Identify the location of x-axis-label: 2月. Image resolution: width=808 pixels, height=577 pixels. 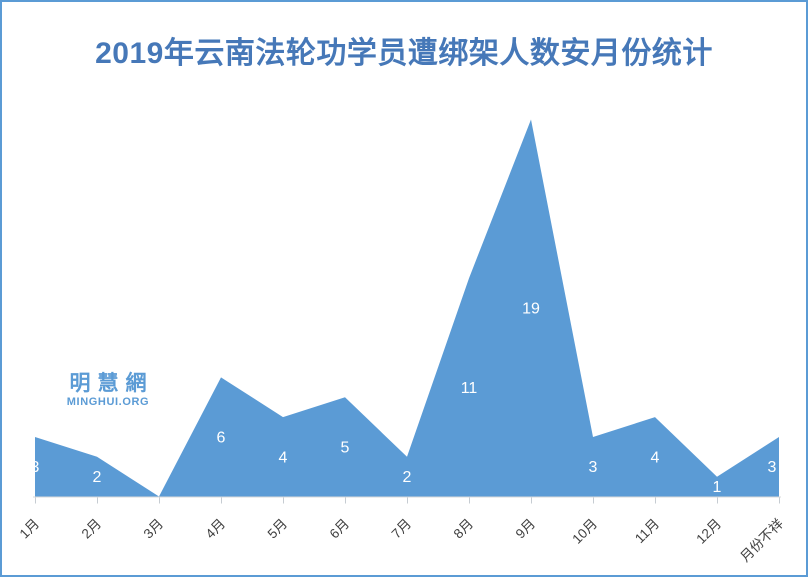
(91, 528).